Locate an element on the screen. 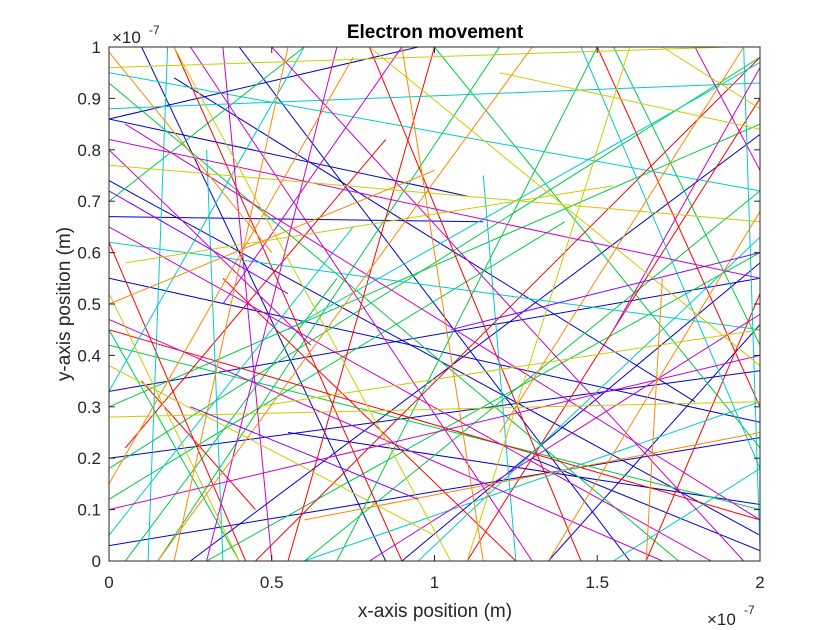 The width and height of the screenshot is (840, 630). y-tick-label: 0.4 is located at coordinates (89, 355).